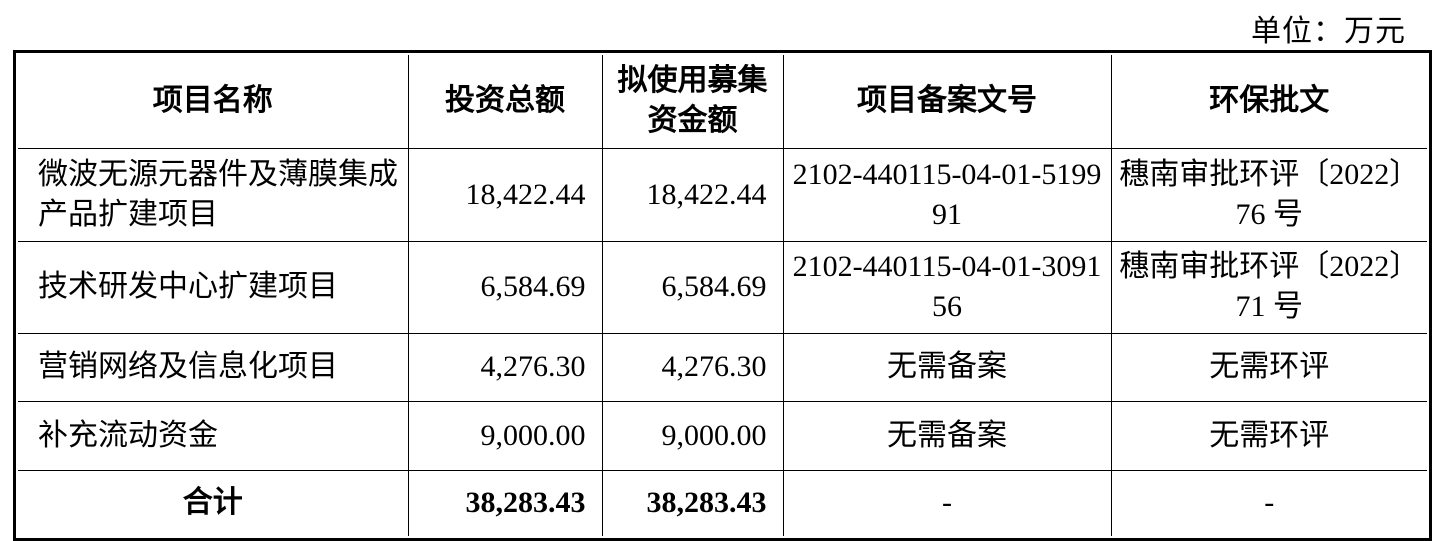 Image resolution: width=1444 pixels, height=541 pixels. What do you see at coordinates (213, 367) in the screenshot?
I see `project-name: 营销网络及信息化项目` at bounding box center [213, 367].